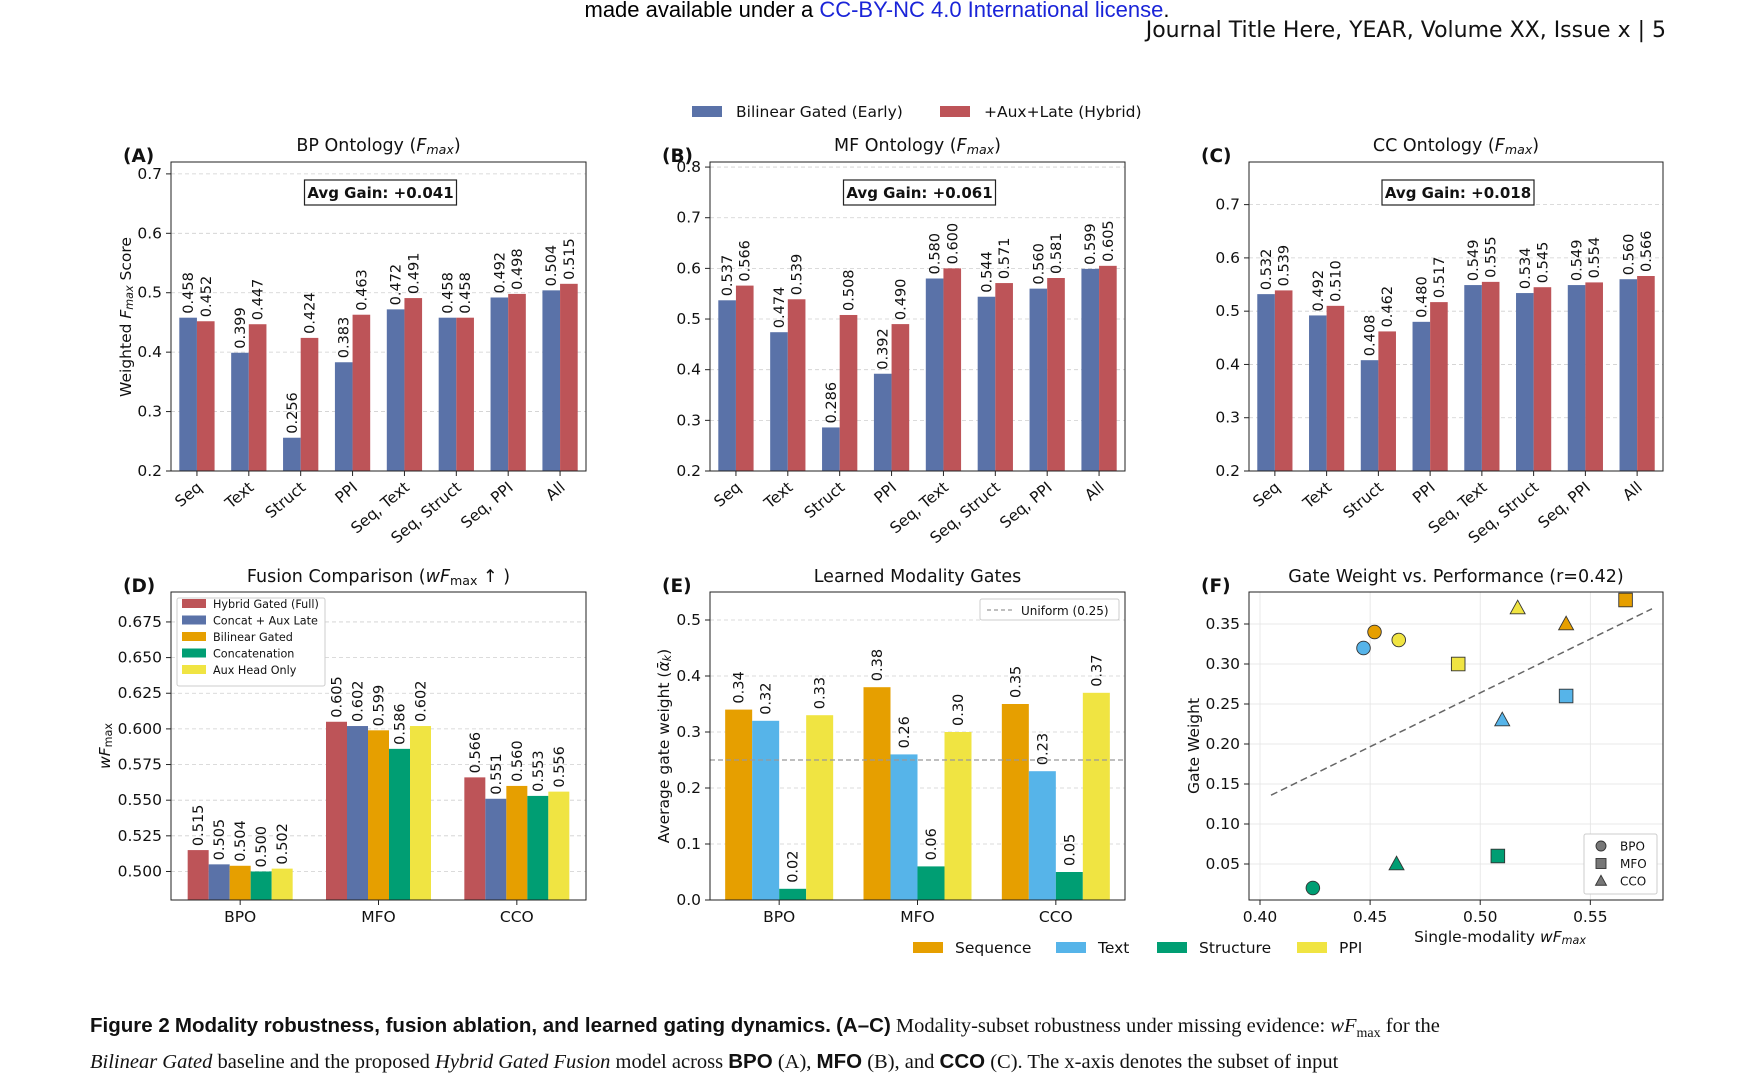 The width and height of the screenshot is (1754, 1076). I want to click on x-tick-label: Seq, so click(728, 494).